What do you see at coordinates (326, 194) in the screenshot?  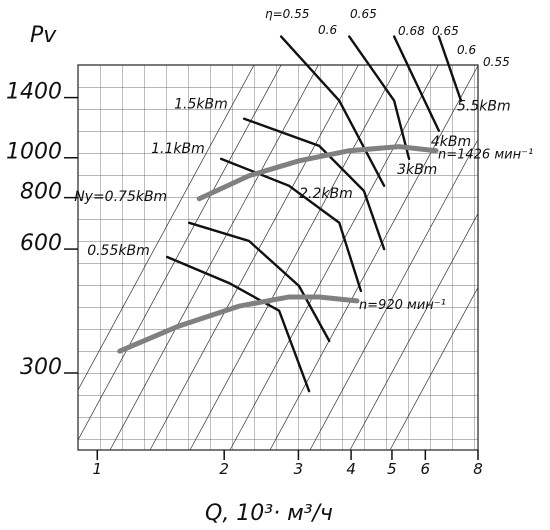 I see `power-label: 2.2kBm` at bounding box center [326, 194].